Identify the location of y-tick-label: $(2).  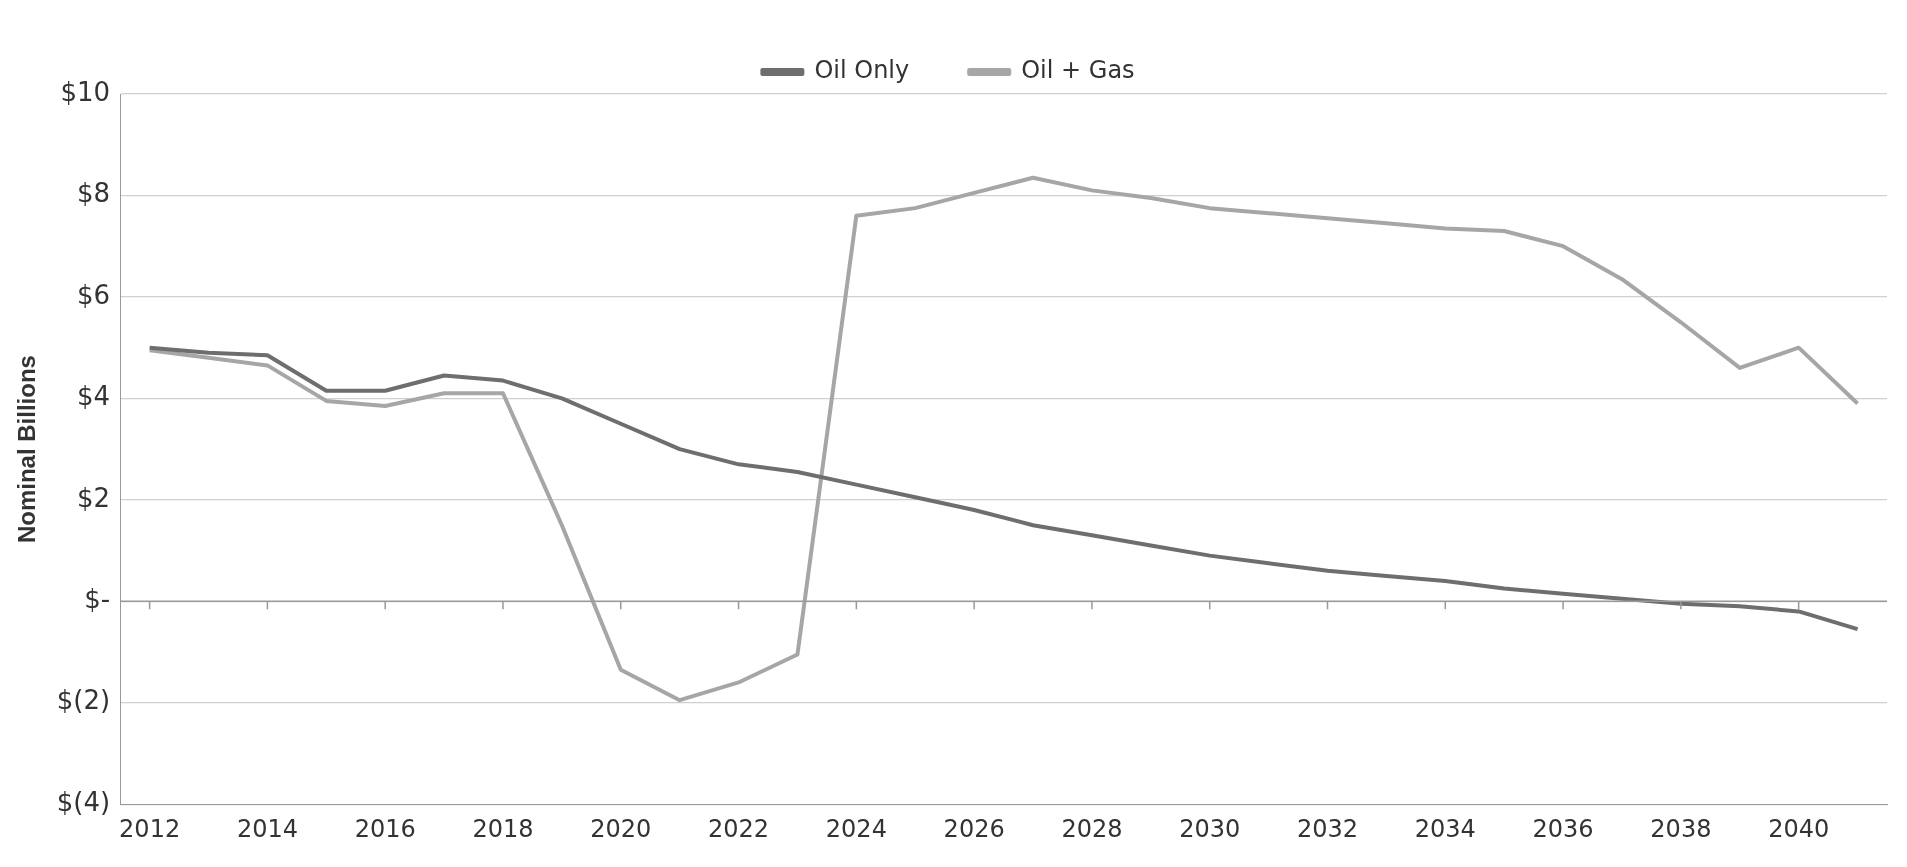
(83, 700).